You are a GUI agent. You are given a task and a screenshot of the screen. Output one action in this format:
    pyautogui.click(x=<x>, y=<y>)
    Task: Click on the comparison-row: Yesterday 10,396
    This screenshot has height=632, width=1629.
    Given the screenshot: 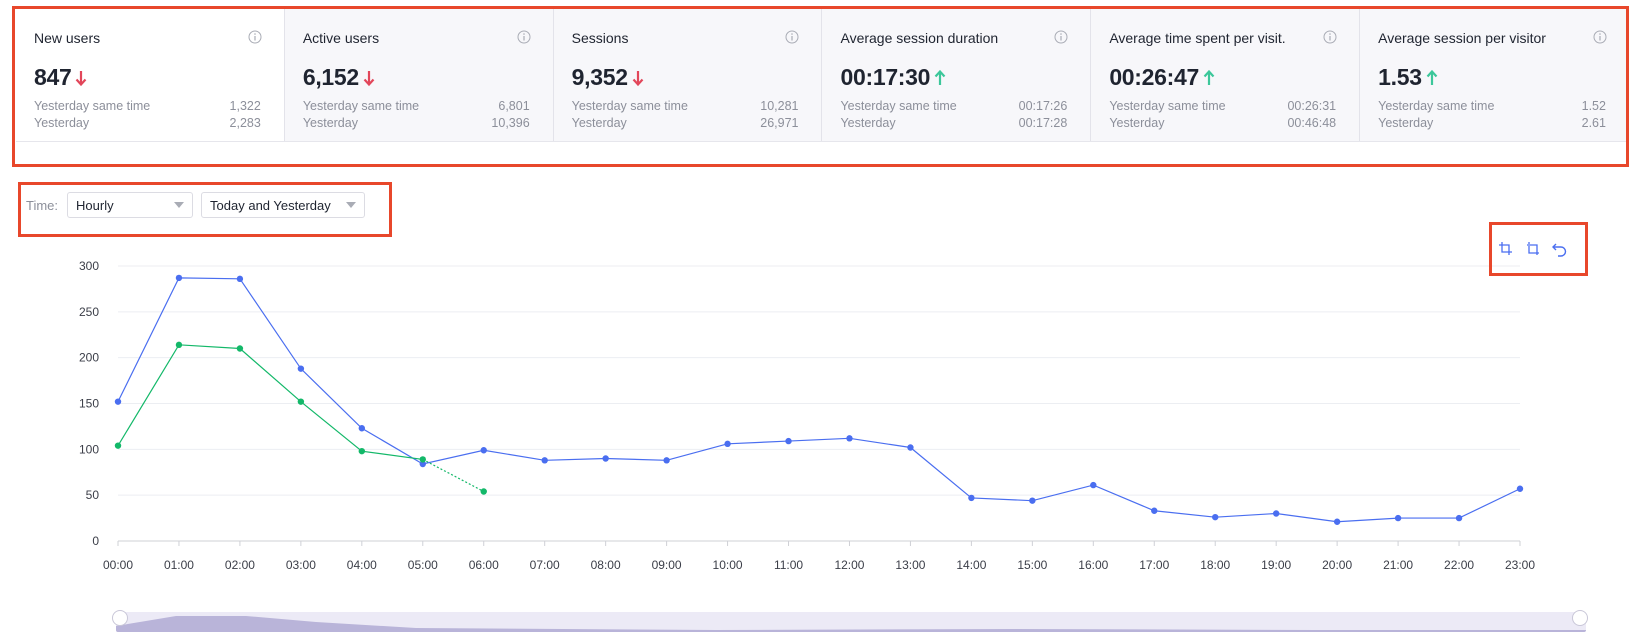 What is the action you would take?
    pyautogui.click(x=416, y=123)
    